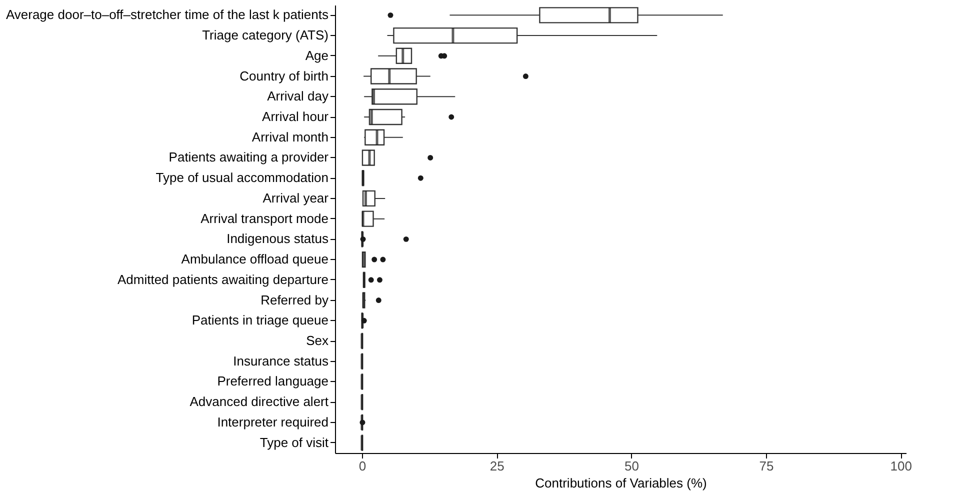 This screenshot has height=498, width=962. What do you see at coordinates (901, 466) in the screenshot?
I see `x-tick-label: 100` at bounding box center [901, 466].